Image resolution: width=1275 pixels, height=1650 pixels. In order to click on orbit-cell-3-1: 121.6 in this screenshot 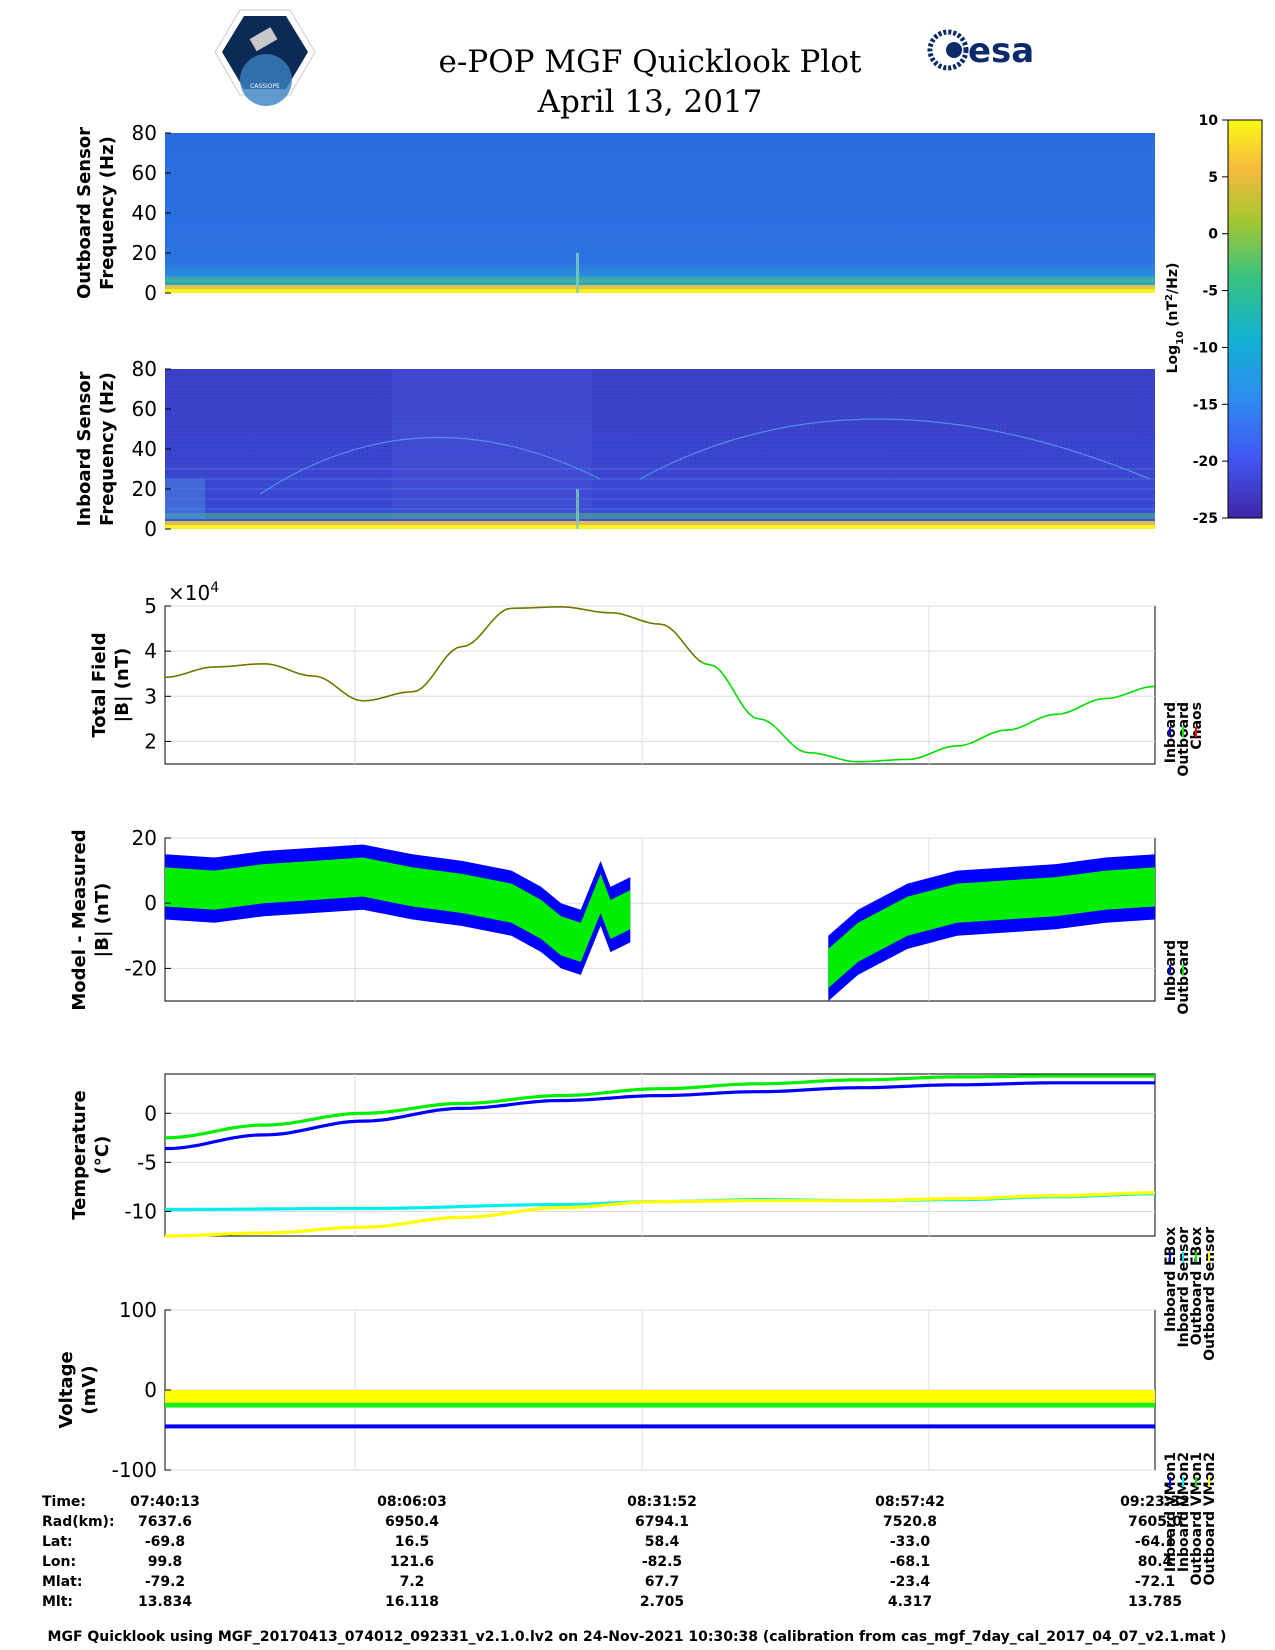, I will do `click(412, 1562)`.